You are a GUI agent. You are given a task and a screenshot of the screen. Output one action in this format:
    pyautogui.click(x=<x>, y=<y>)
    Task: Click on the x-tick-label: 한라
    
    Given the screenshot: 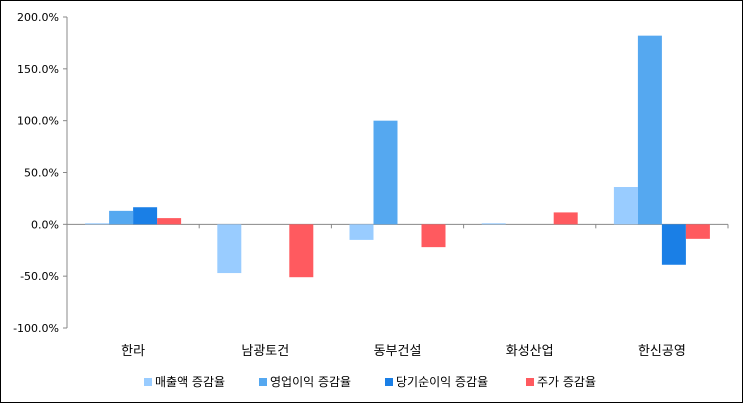 What is the action you would take?
    pyautogui.click(x=133, y=351)
    